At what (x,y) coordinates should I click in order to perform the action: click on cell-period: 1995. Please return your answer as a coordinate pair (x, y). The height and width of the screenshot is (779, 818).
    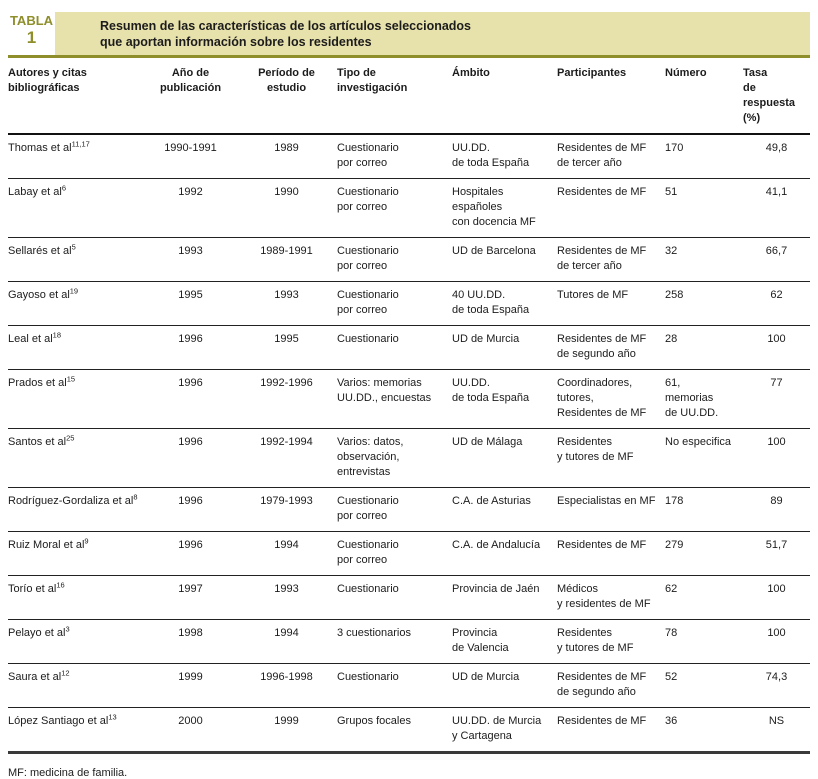
    Looking at the image, I should click on (286, 339).